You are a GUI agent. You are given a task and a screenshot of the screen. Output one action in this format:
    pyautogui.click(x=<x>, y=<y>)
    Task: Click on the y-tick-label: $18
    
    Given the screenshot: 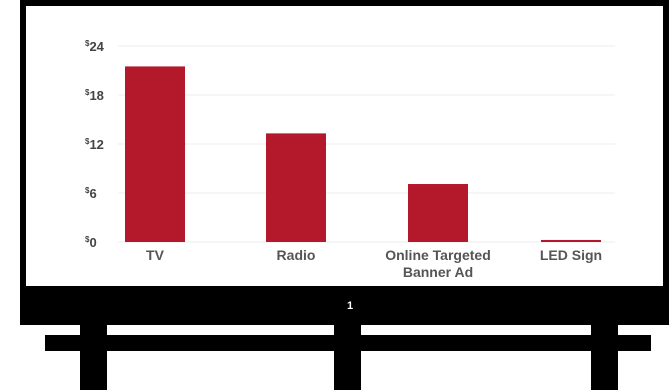 What is the action you would take?
    pyautogui.click(x=94, y=95)
    